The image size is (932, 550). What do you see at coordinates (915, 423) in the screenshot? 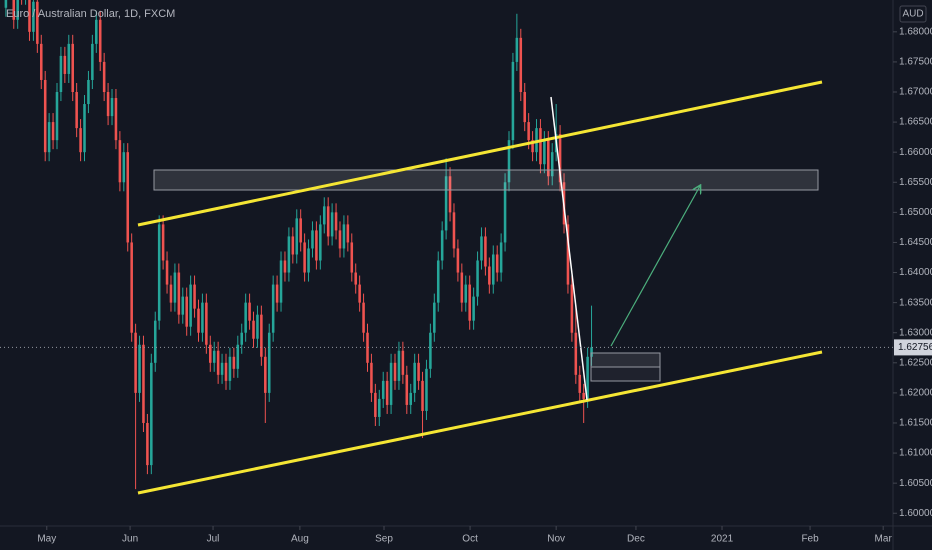
I see `y-tick-label: 1.61500` at bounding box center [915, 423].